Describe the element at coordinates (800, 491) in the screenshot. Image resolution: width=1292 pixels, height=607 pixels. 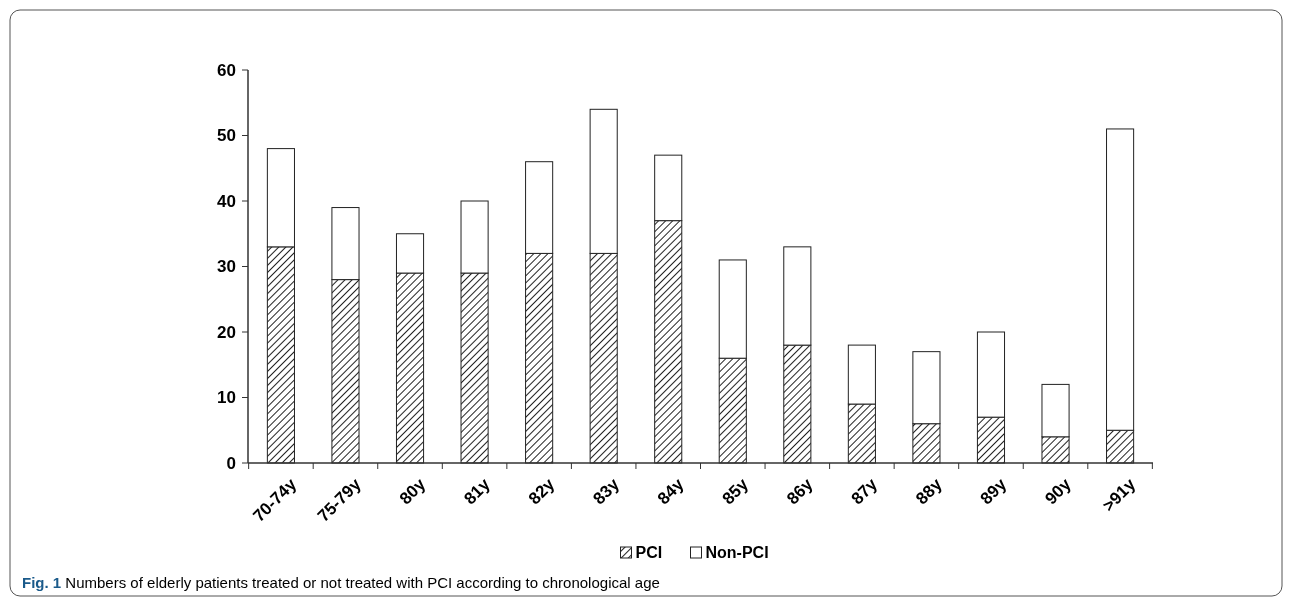
I see `x-tick-label: 86y` at that location.